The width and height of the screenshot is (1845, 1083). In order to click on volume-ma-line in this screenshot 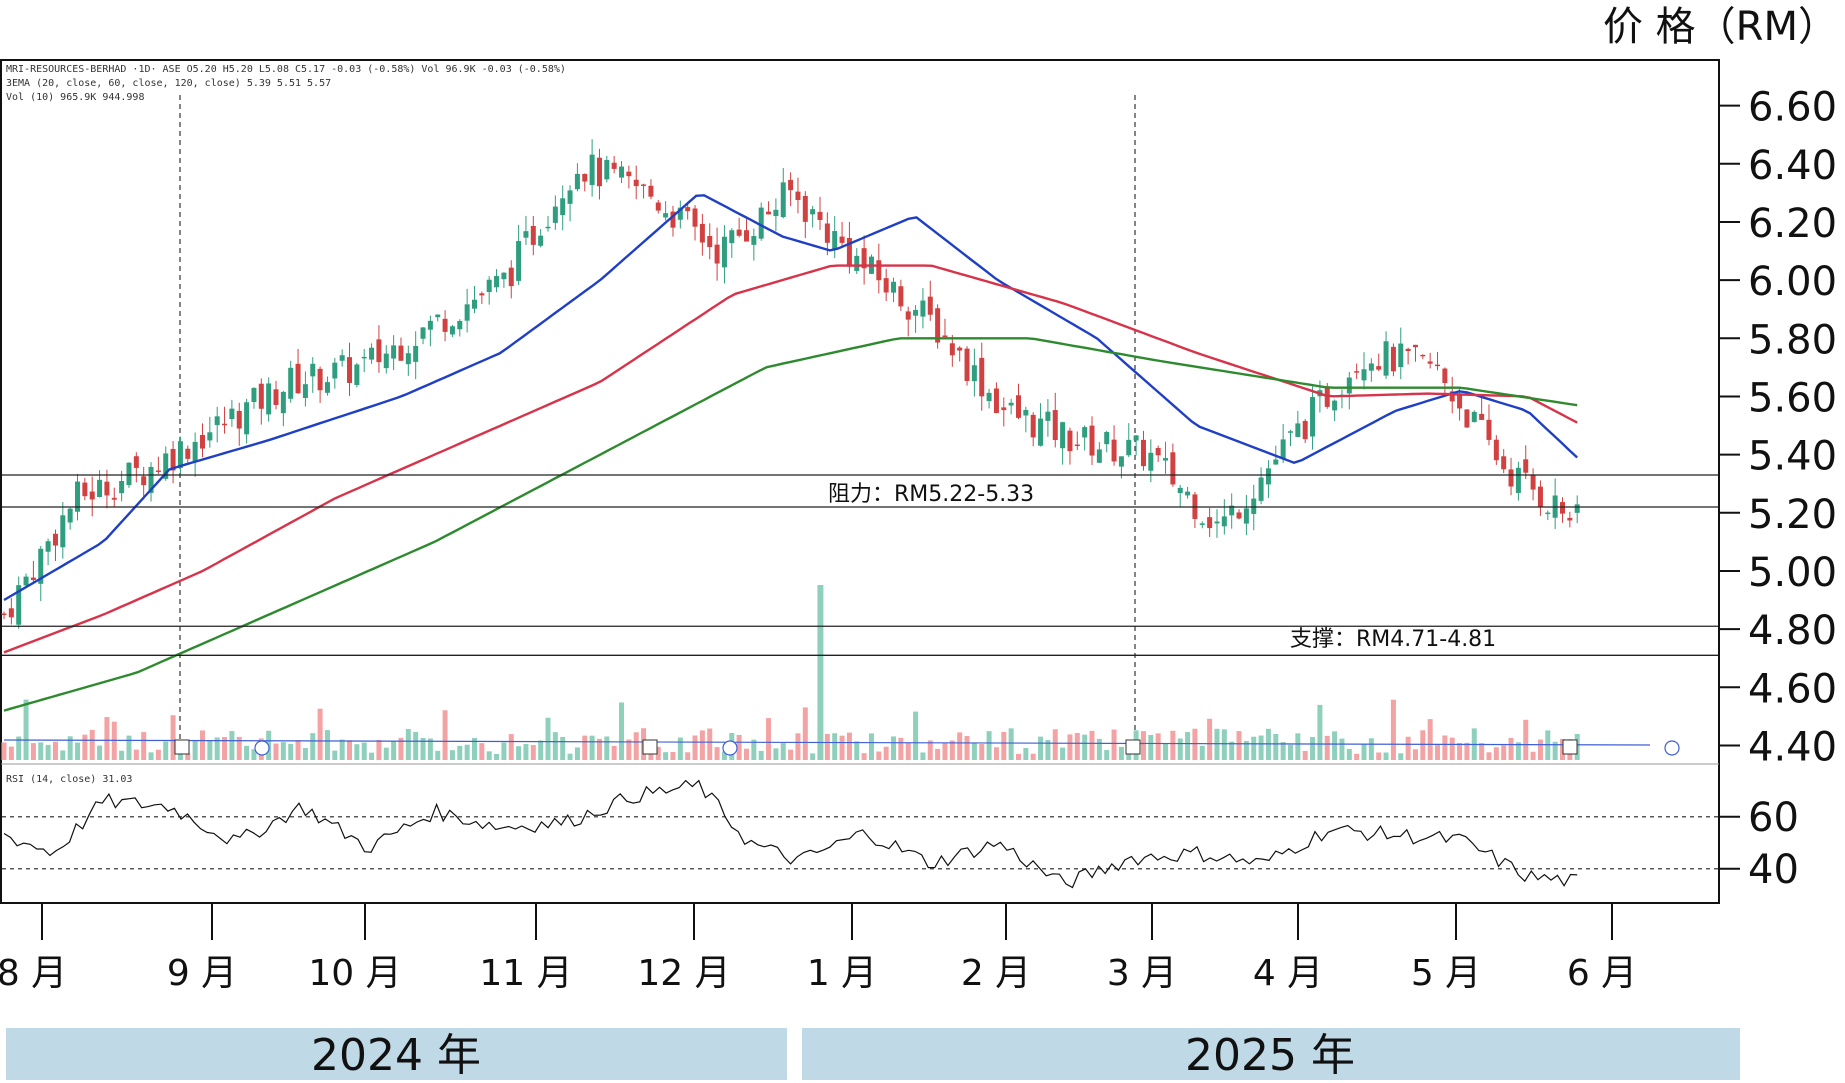, I will do `click(827, 742)`.